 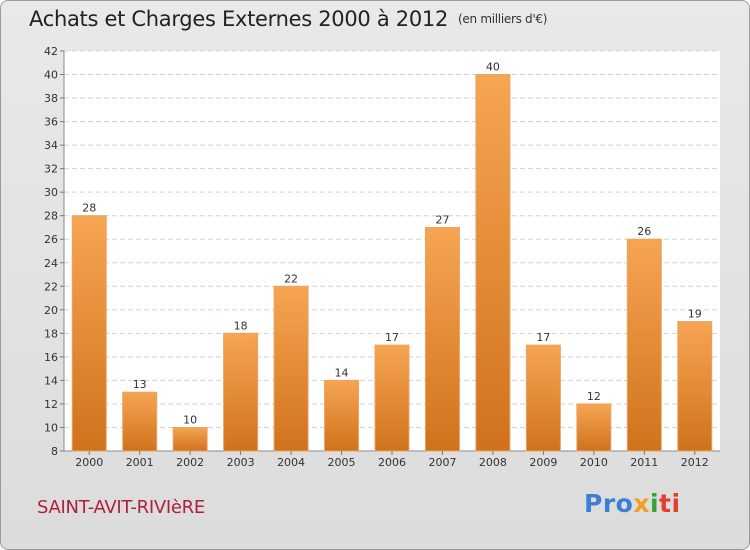 I want to click on y-tick-label: 10, so click(x=51, y=427).